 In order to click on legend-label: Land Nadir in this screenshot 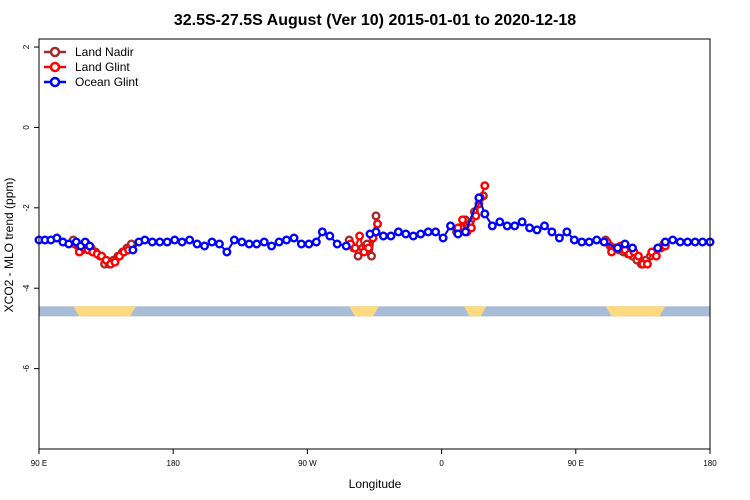, I will do `click(104, 52)`.